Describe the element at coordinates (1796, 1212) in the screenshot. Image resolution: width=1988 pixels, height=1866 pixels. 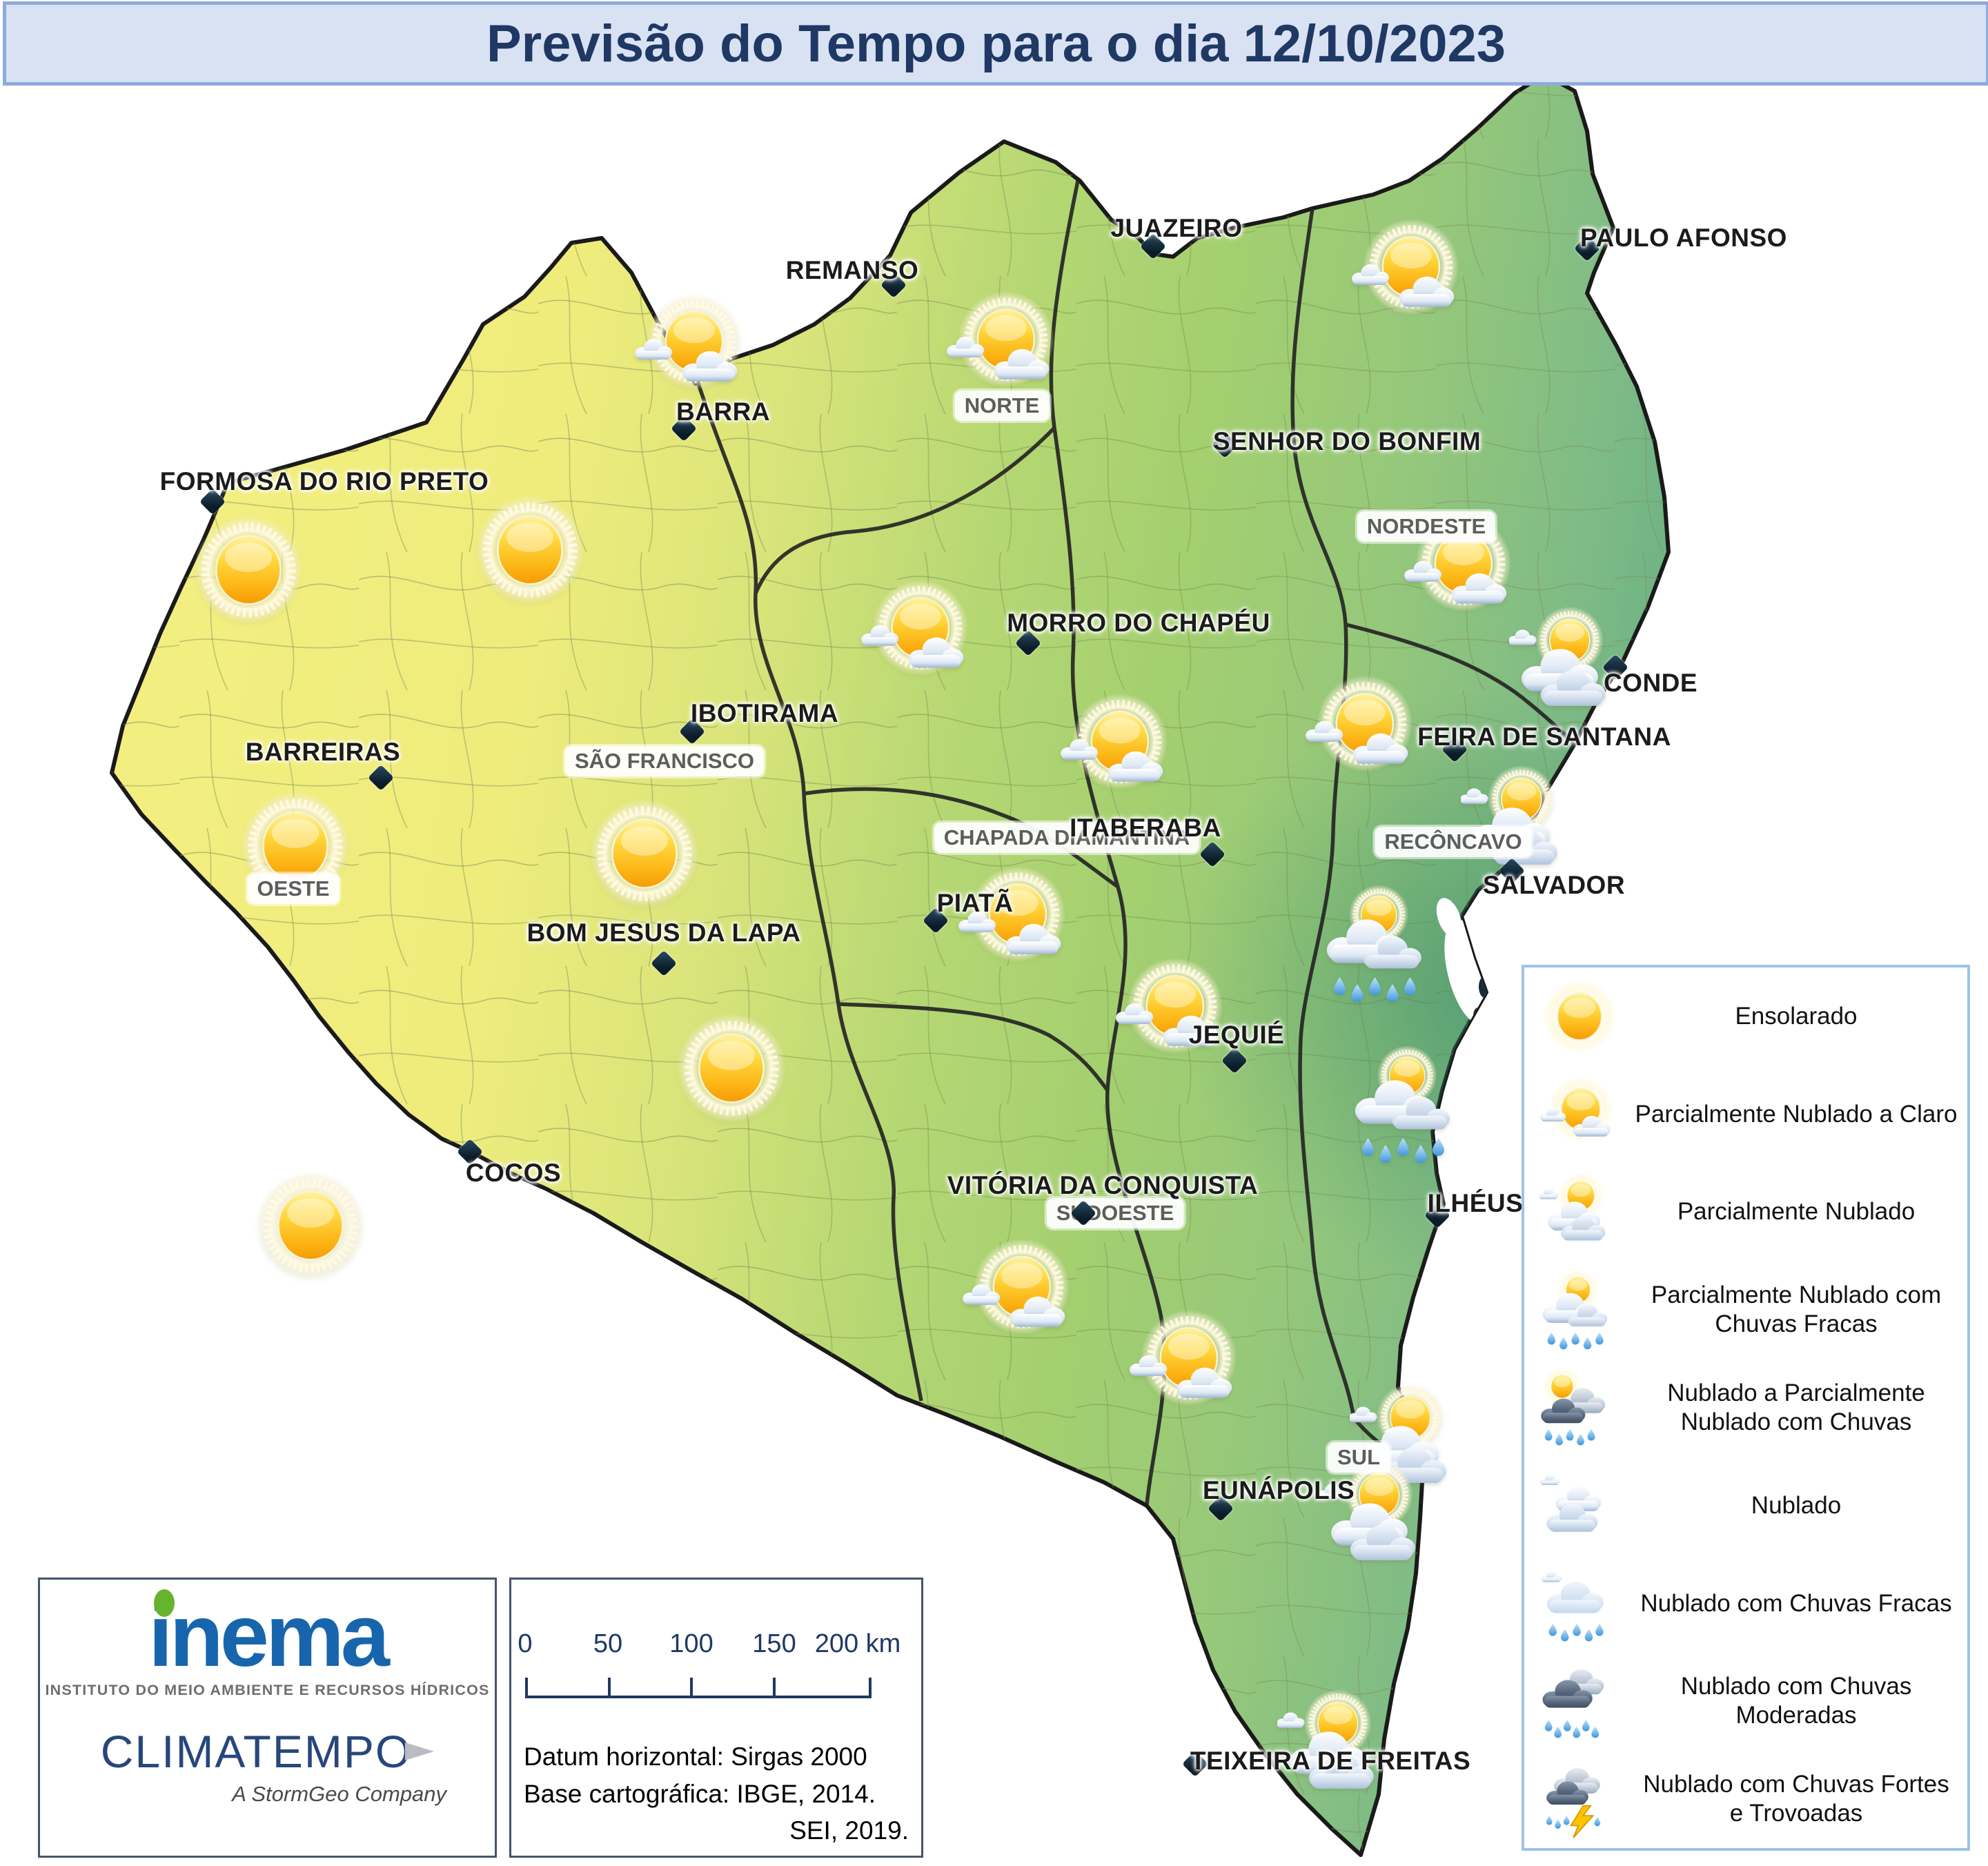
I see `legend-label: Parcialmente Nublado` at that location.